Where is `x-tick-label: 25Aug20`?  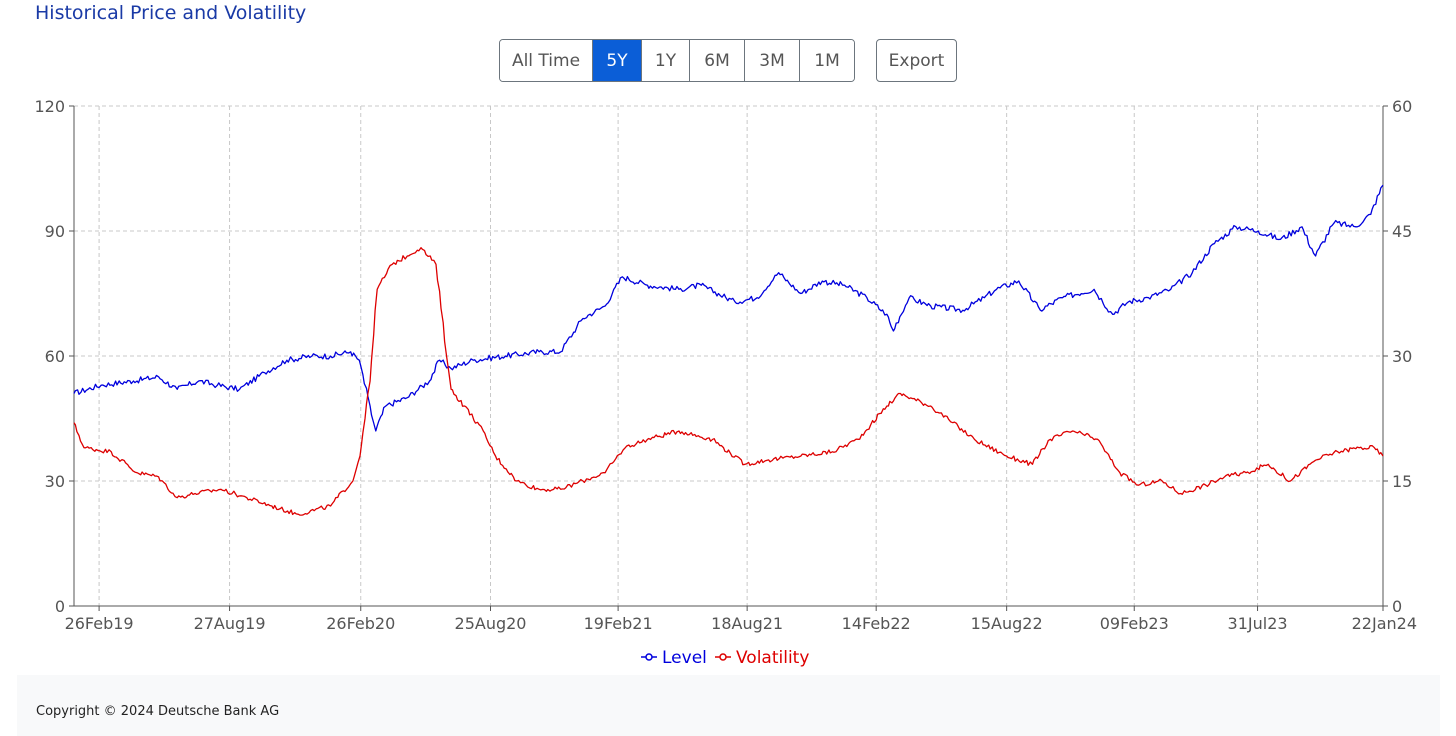 x-tick-label: 25Aug20 is located at coordinates (491, 623).